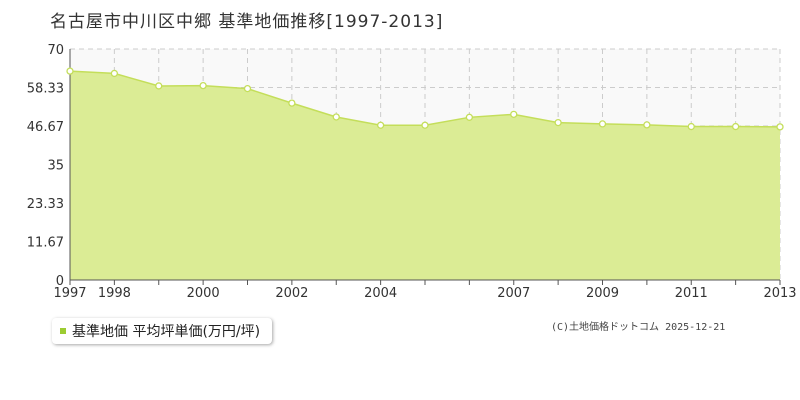 This screenshot has height=400, width=800. Describe the element at coordinates (60, 281) in the screenshot. I see `y-tick-label: 0` at that location.